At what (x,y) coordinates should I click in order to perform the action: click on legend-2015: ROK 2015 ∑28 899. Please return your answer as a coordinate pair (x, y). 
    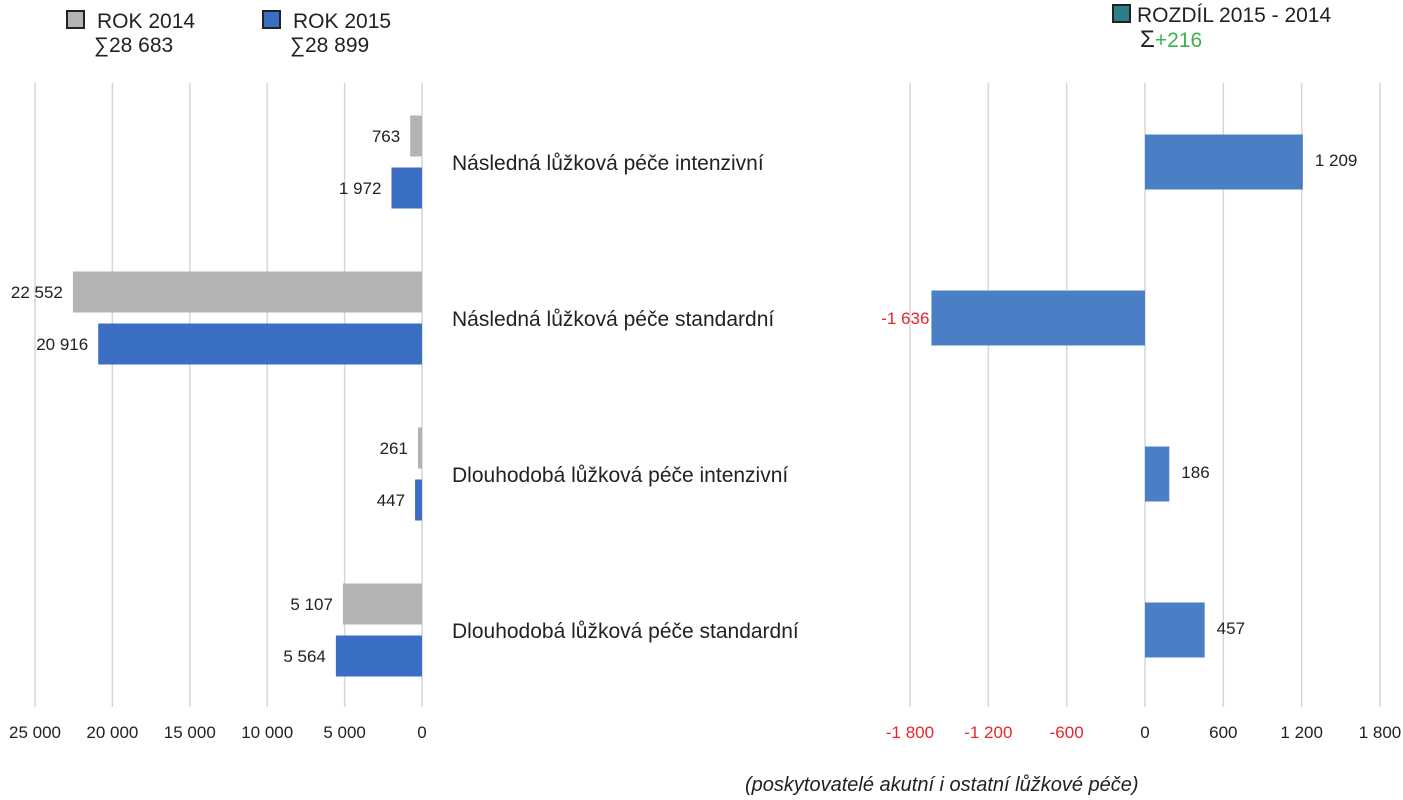
    Looking at the image, I should click on (326, 34).